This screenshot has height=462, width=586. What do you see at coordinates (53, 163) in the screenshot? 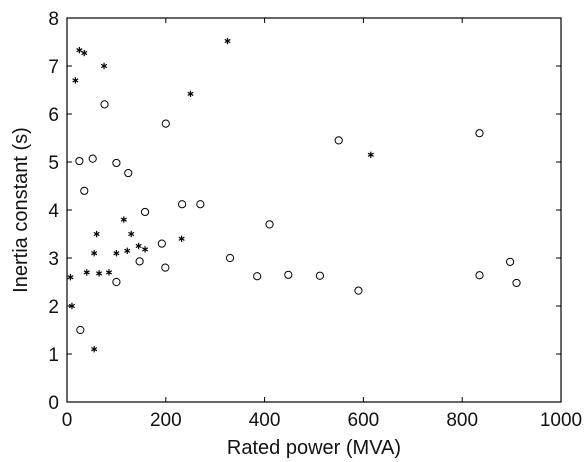
I see `y-tick-label: 5` at bounding box center [53, 163].